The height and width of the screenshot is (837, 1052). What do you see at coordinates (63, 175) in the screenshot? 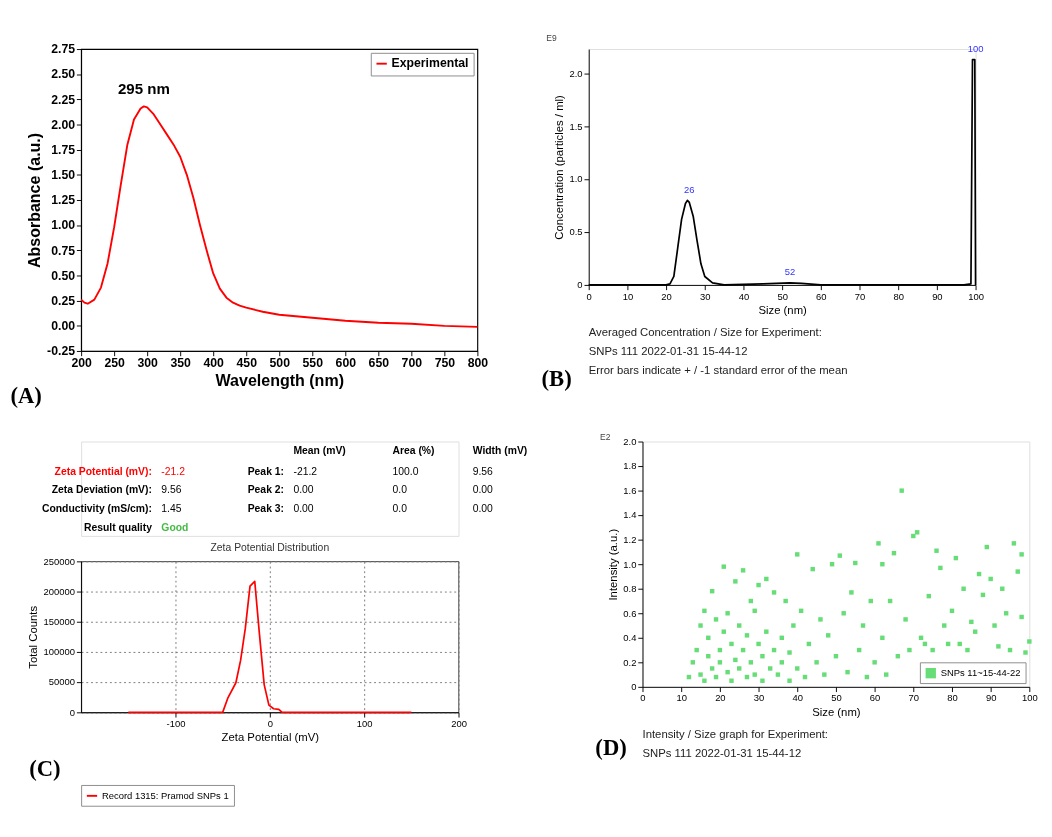
I see `y-tick-label: 1.50` at bounding box center [63, 175].